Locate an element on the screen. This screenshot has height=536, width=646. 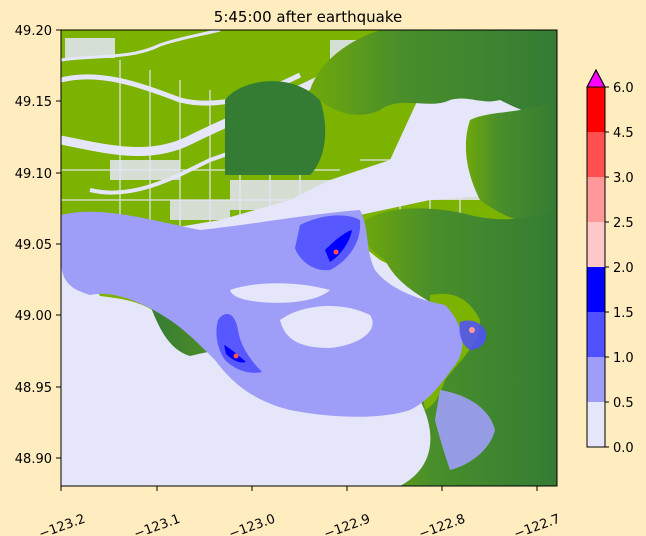
y-axis is located at coordinates (58, 244).